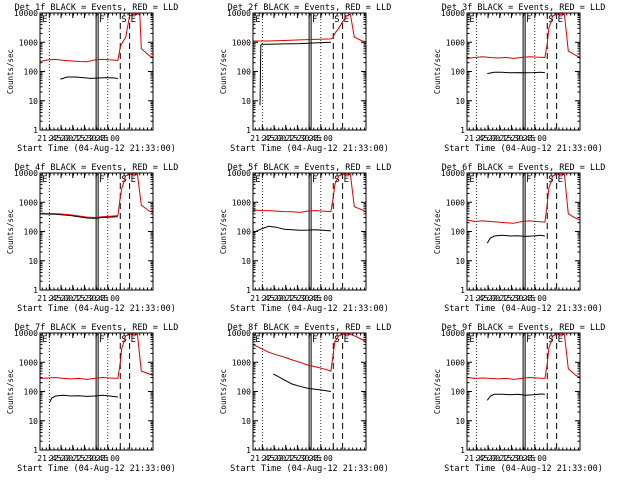 Image resolution: width=640 pixels, height=484 pixels. I want to click on panel-title: Det 7f BLACK = Events, RED = LLD, so click(97, 328).